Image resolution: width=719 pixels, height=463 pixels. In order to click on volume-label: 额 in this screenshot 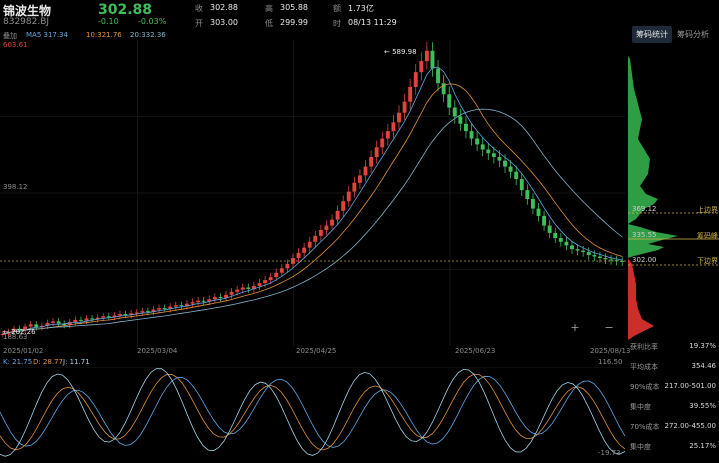, I will do `click(337, 8)`.